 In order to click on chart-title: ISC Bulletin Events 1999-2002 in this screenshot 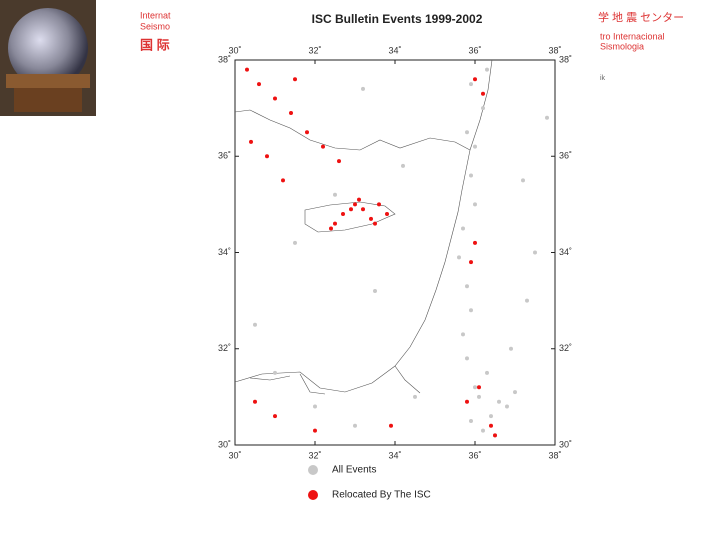, I will do `click(397, 19)`.